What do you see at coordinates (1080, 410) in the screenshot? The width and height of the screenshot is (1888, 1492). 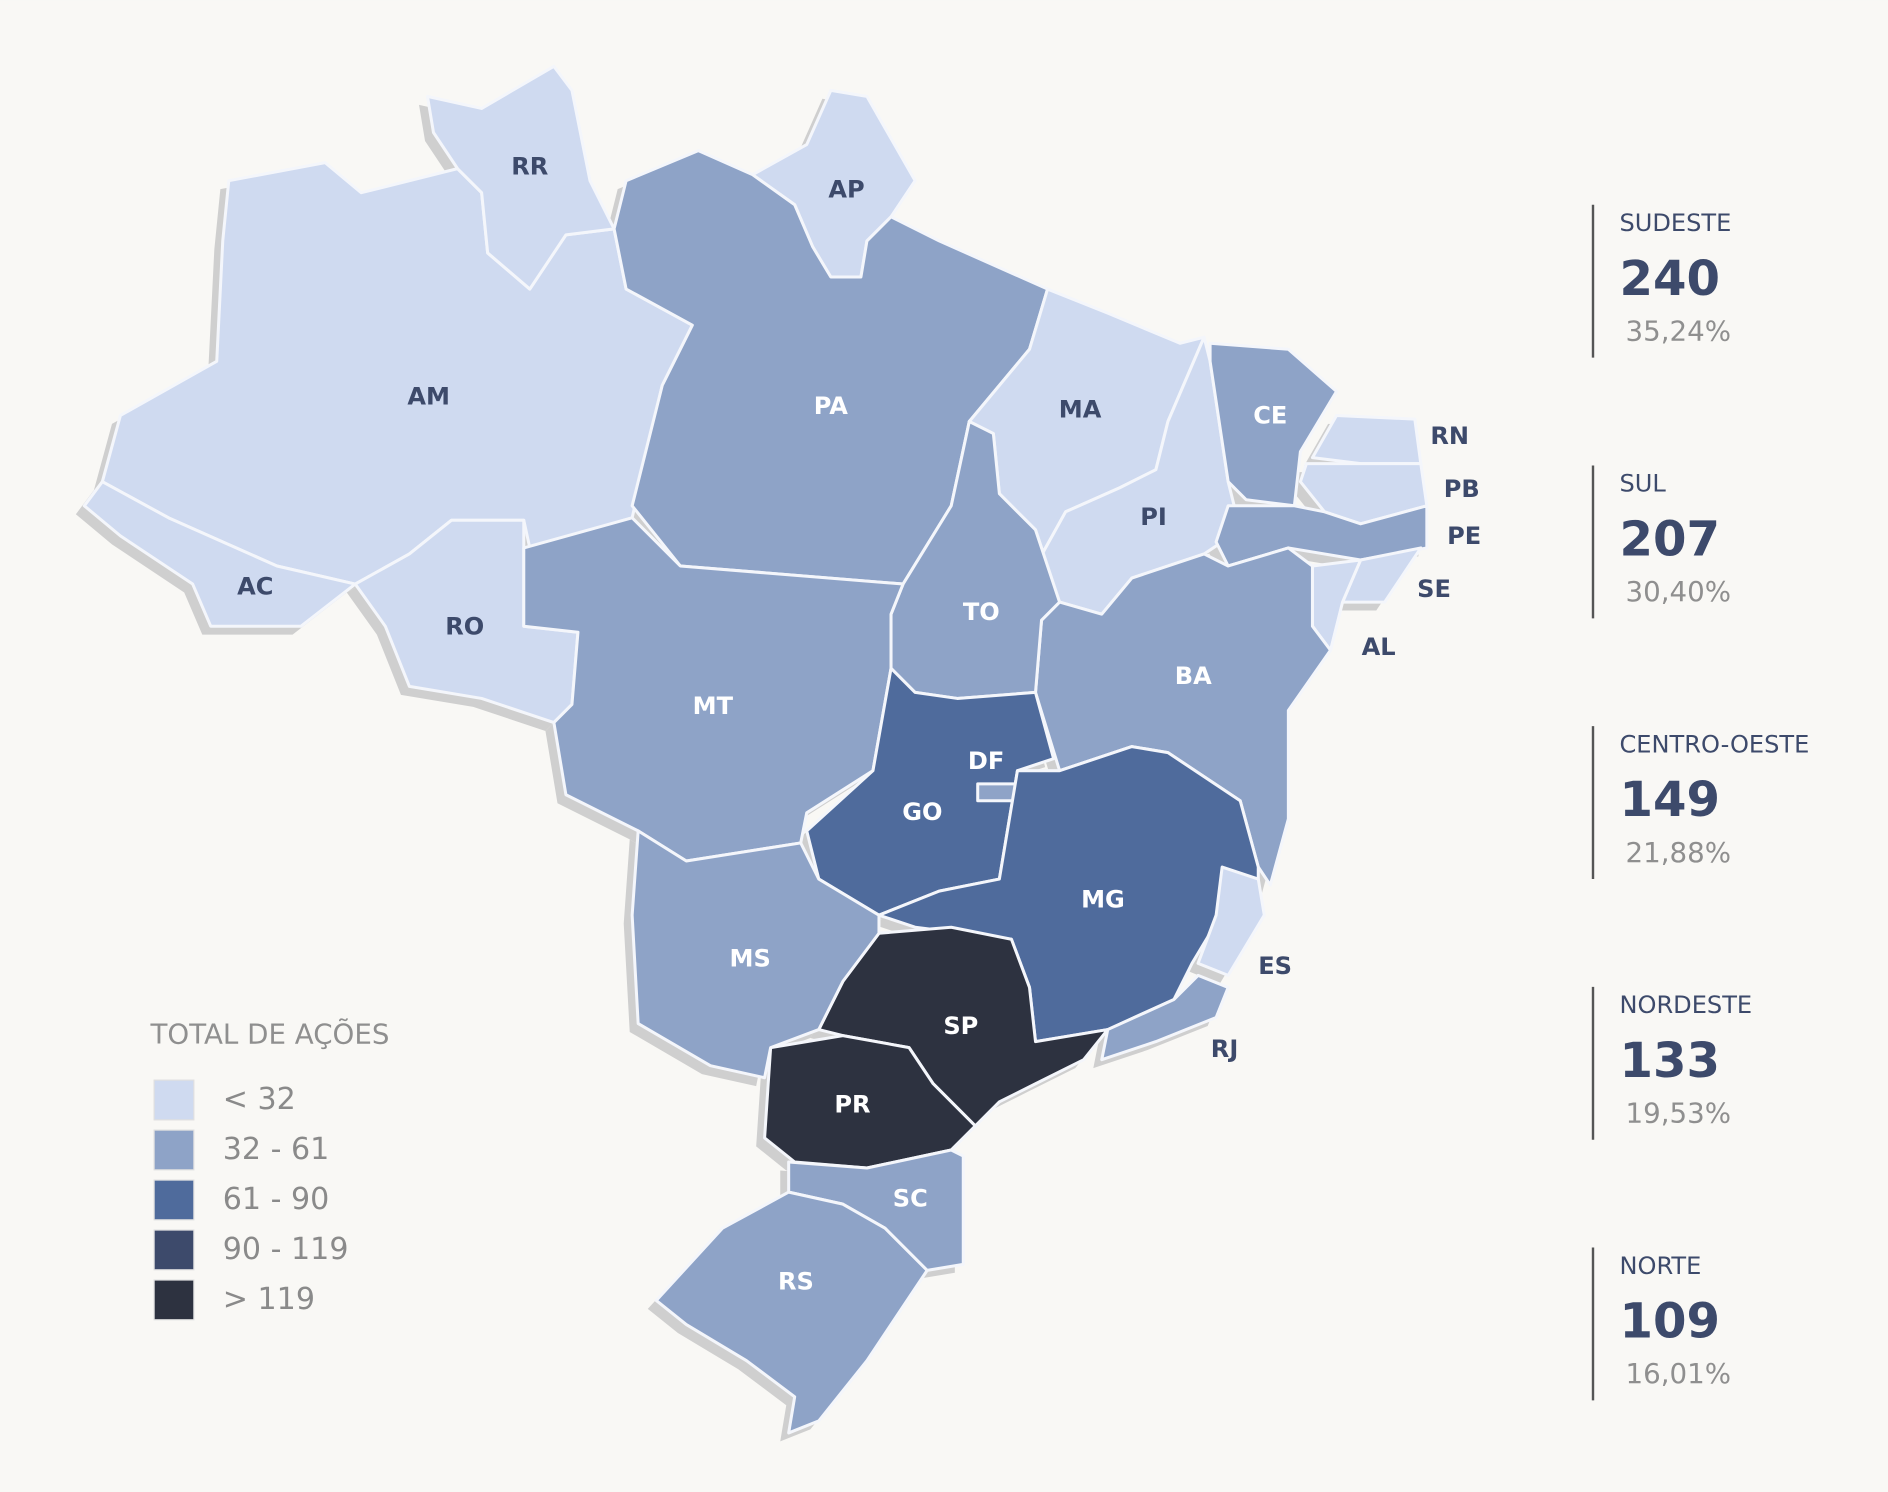 I see `state-label: MA` at bounding box center [1080, 410].